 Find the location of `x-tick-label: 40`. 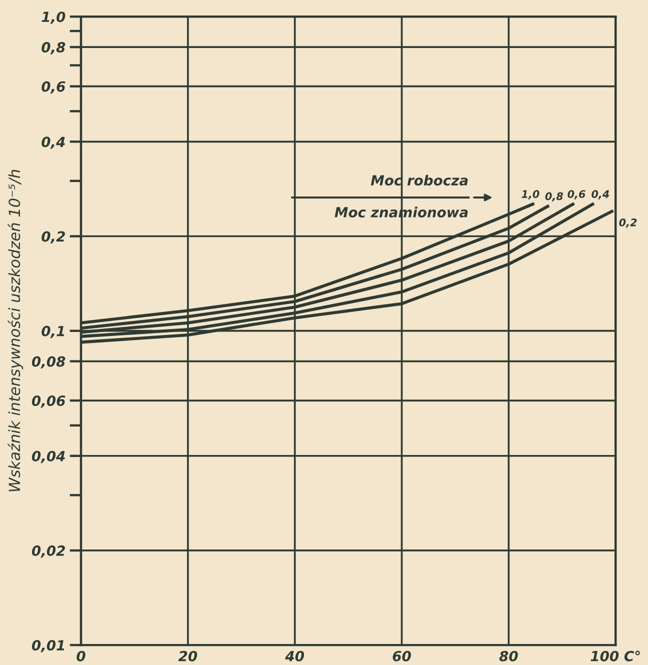

x-tick-label: 40 is located at coordinates (294, 656).